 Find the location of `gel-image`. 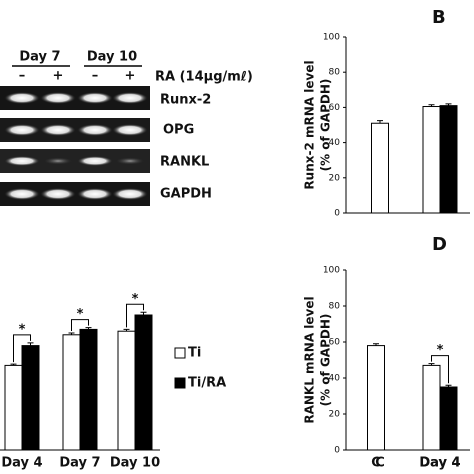

gel-image is located at coordinates (75, 135).